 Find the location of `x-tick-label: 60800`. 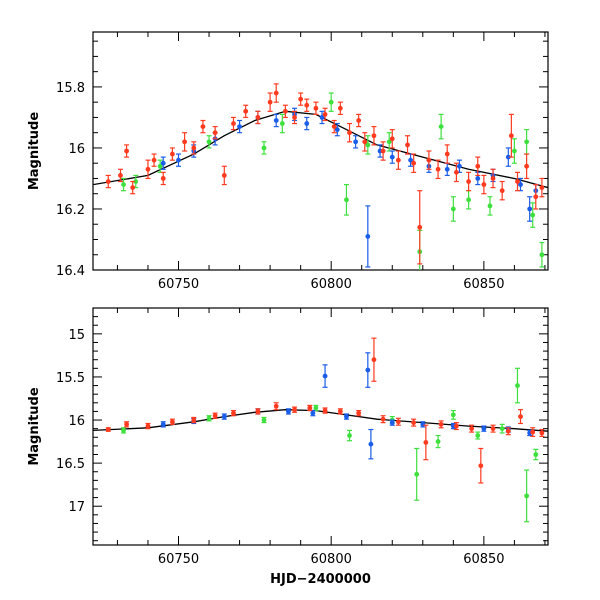

x-tick-label: 60800 is located at coordinates (331, 284).